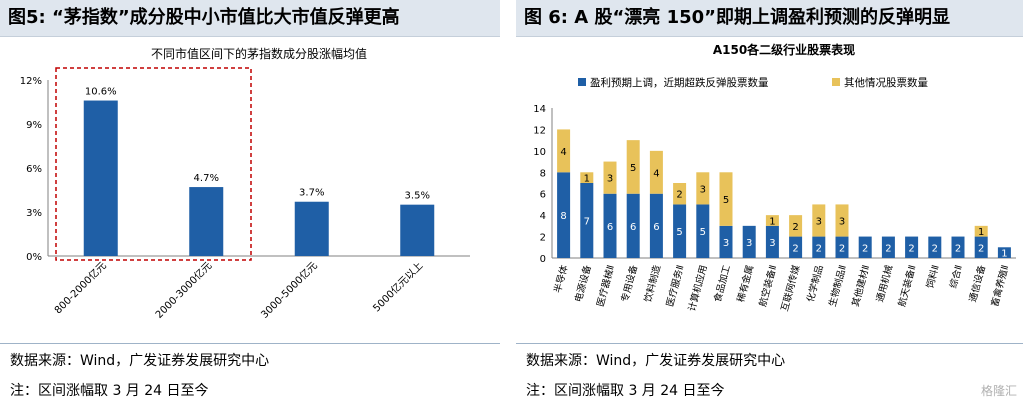 The height and width of the screenshot is (407, 1023). Describe the element at coordinates (27, 17) in the screenshot. I see `left-figure-number: 图5:` at that location.